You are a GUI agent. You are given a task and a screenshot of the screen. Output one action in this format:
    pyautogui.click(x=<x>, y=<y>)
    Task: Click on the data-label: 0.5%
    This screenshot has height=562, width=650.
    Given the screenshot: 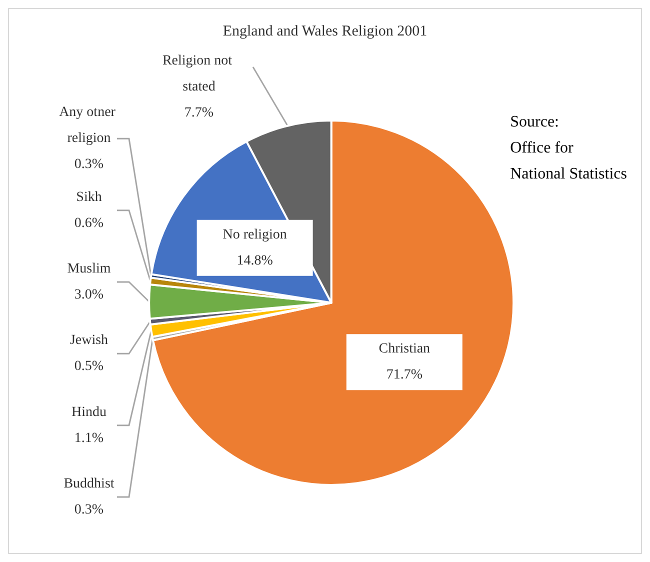 What is the action you would take?
    pyautogui.click(x=89, y=366)
    